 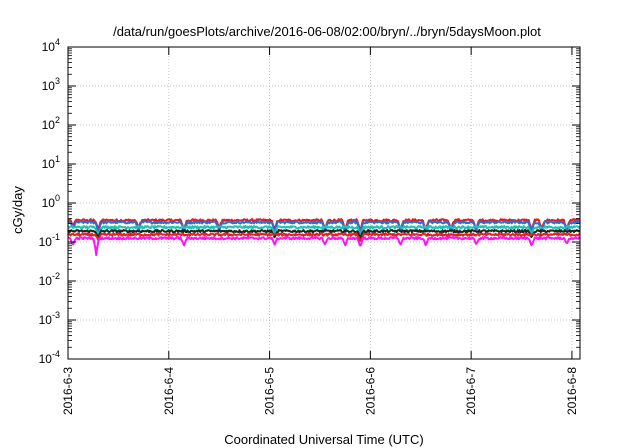 What do you see at coordinates (370, 391) in the screenshot?
I see `x-tick-label: 2016-6-6` at bounding box center [370, 391].